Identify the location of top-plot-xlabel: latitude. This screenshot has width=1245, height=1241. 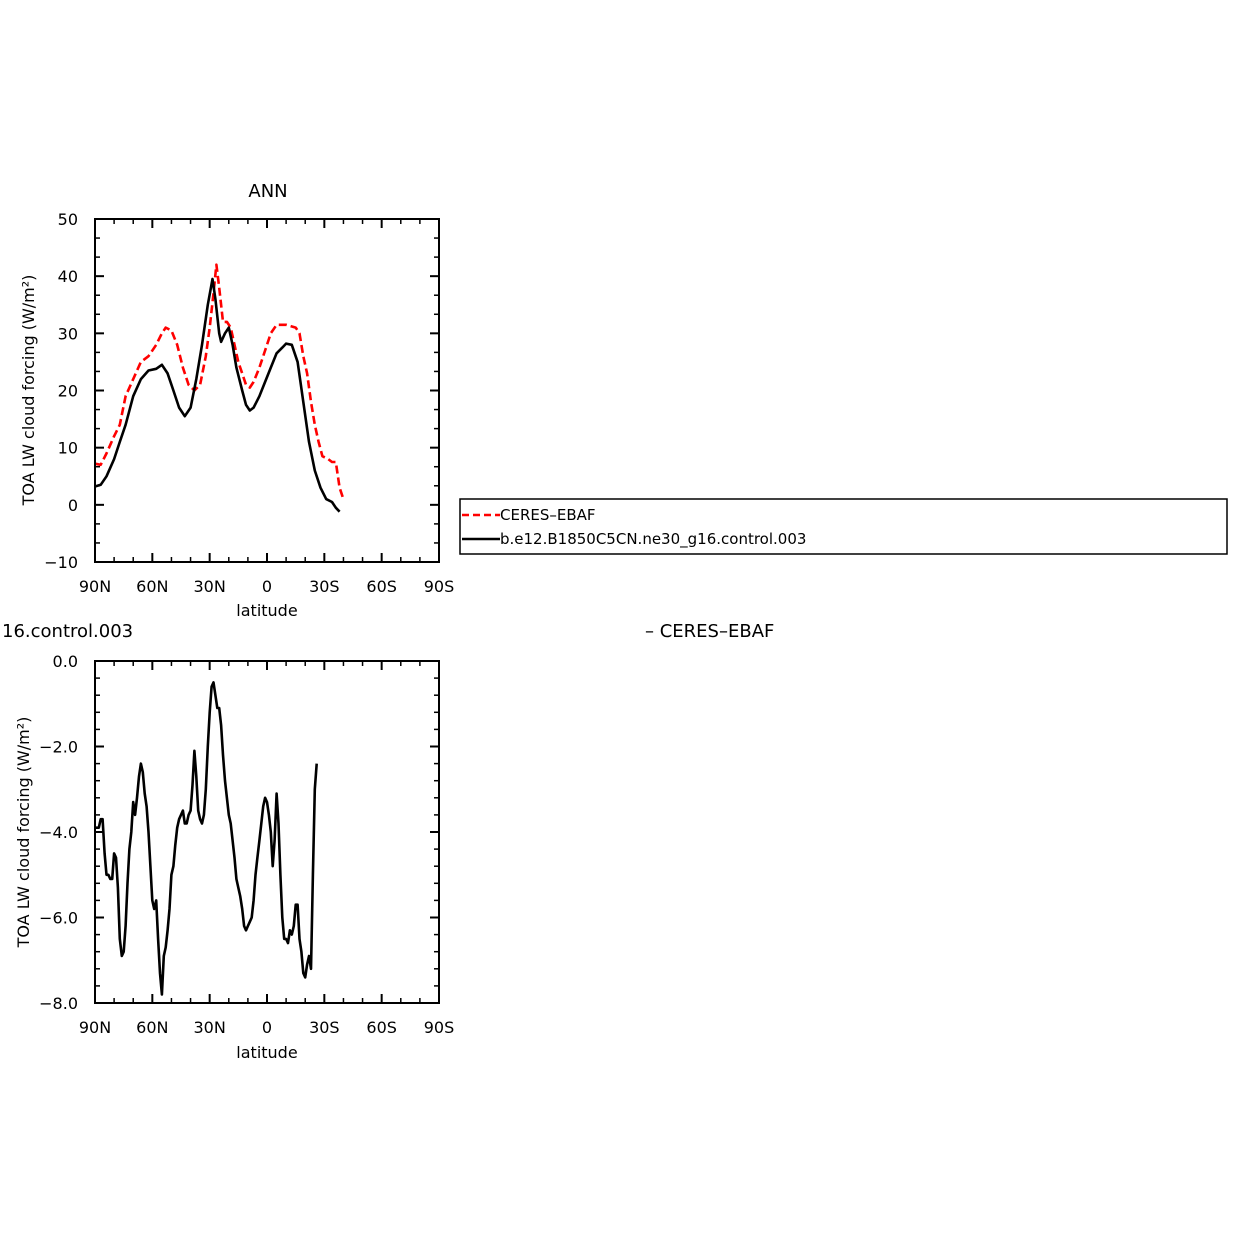
(266, 610).